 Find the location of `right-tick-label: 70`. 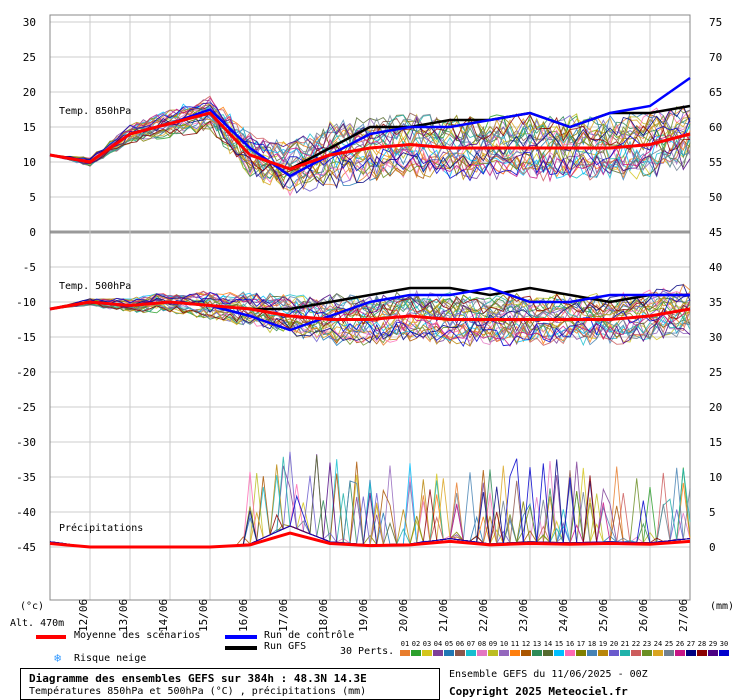

right-tick-label: 70 is located at coordinates (715, 57).